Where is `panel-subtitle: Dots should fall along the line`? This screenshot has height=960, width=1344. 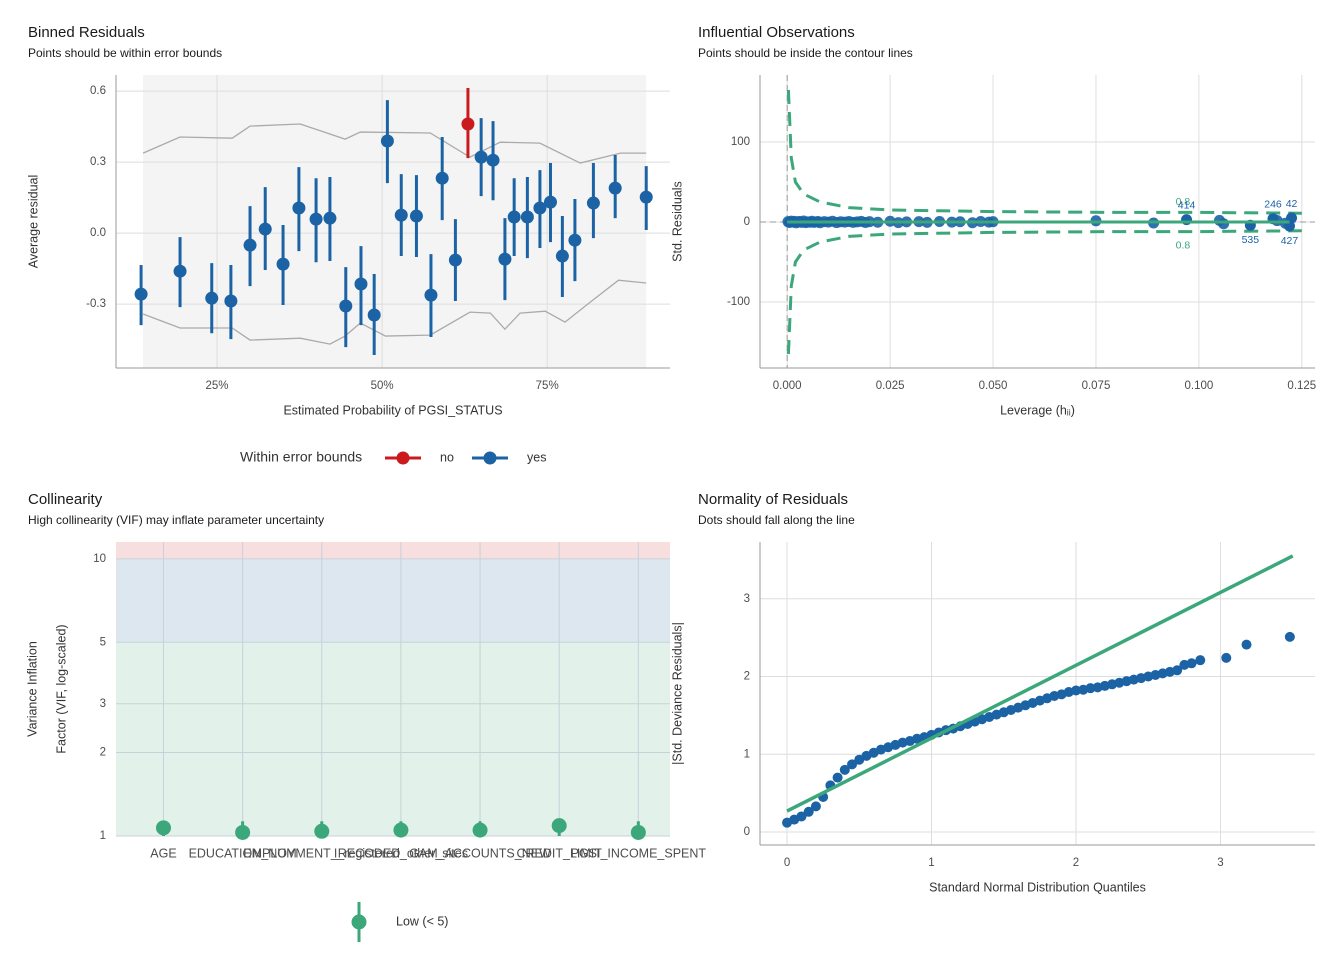
panel-subtitle: Dots should fall along the line is located at coordinates (776, 520).